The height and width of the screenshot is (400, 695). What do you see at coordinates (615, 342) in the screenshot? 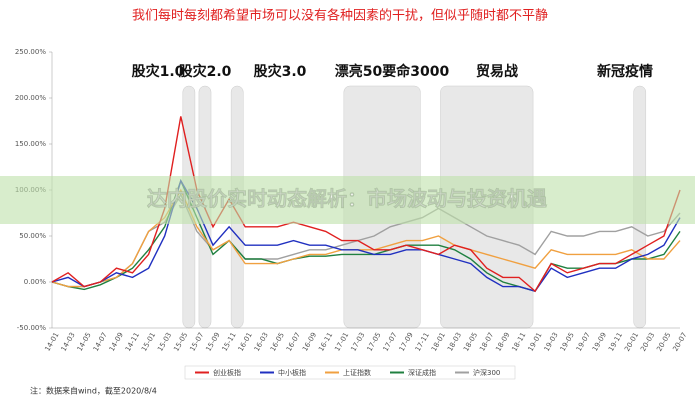
I see `x-tick-label: 19-11` at bounding box center [615, 342].